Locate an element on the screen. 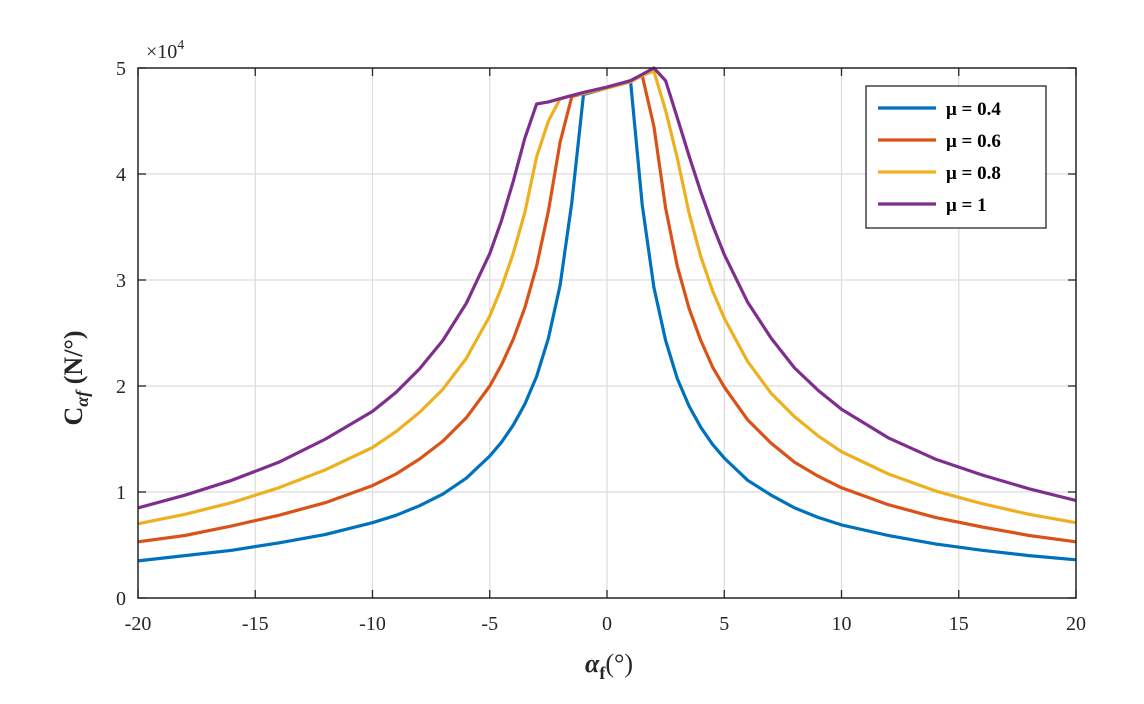  legend-label-1: μ = 0.4 is located at coordinates (973, 109).